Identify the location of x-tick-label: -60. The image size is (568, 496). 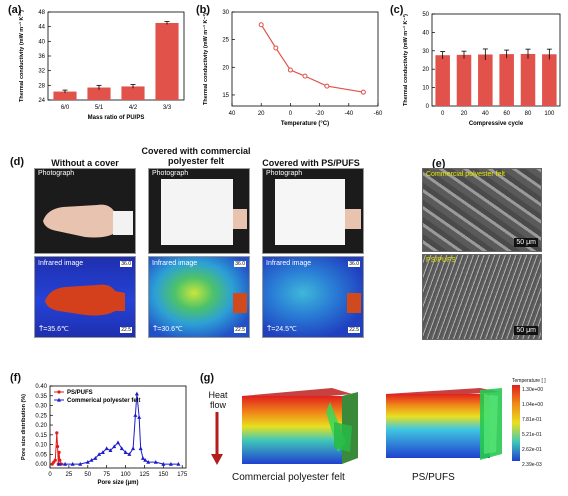
(378, 114).